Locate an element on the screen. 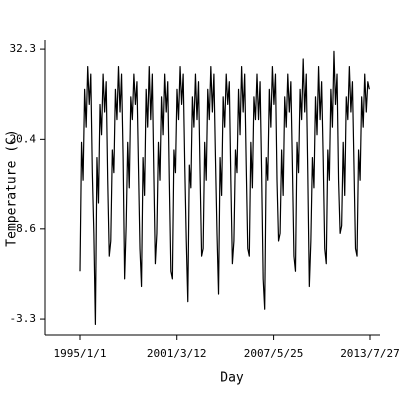  x-tick-label: 1995/1/1 is located at coordinates (80, 353).